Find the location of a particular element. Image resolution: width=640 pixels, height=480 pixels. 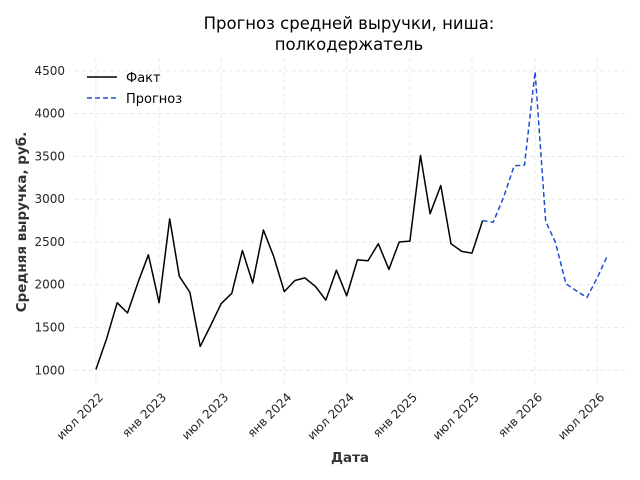

legend-label-forecast: Прогноз is located at coordinates (154, 99).